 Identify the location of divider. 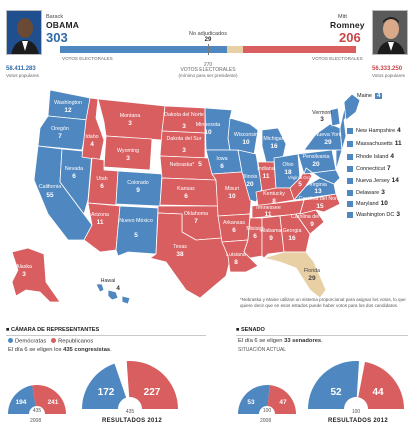
(106, 335).